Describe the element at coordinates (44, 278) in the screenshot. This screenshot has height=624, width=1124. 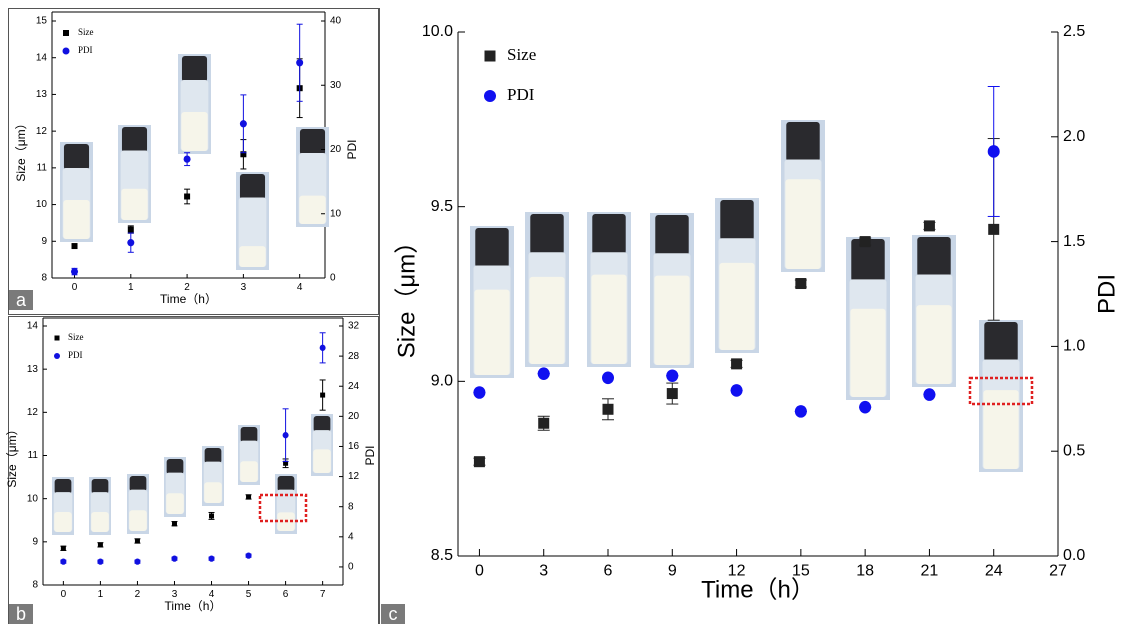
I see `y-tick-label: 8` at that location.